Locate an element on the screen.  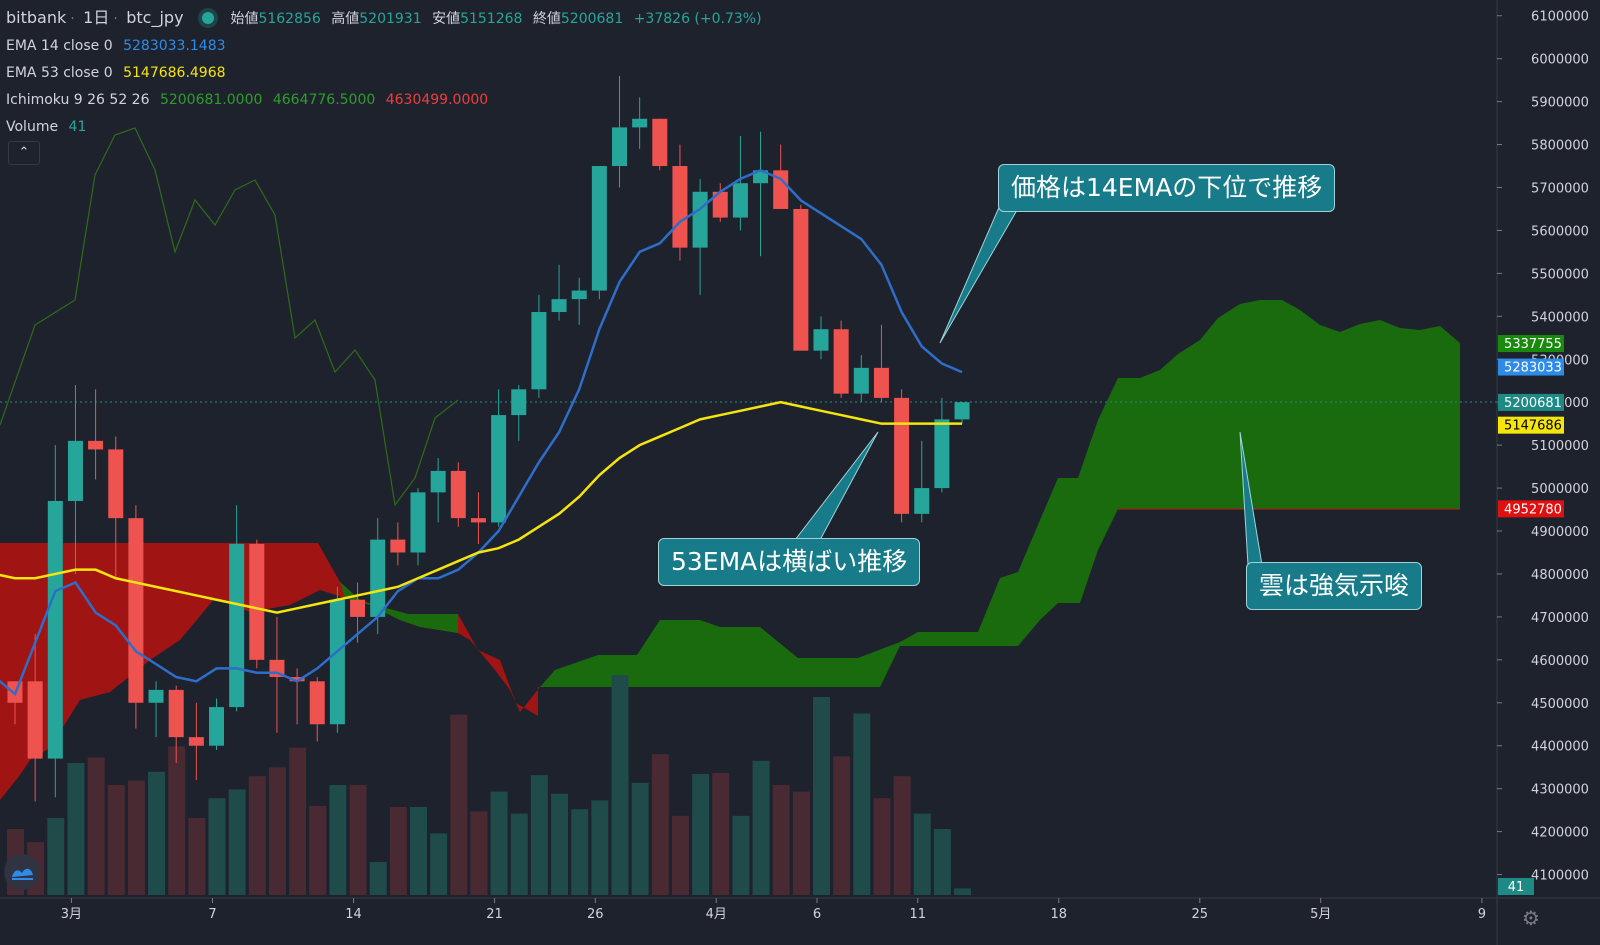
price-badge: 5283033 is located at coordinates (1531, 367).